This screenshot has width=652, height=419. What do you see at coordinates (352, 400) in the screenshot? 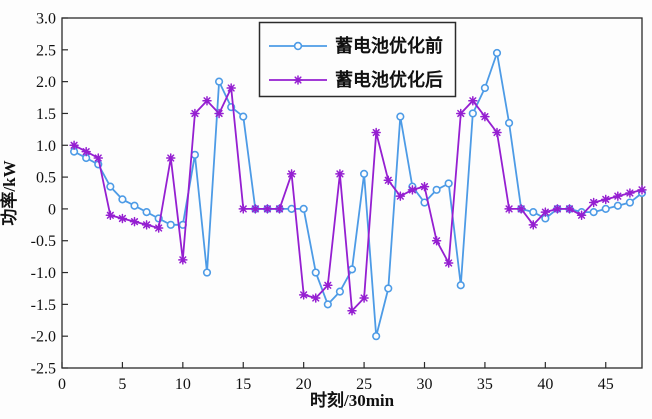
I see `x-axis-title: 时刻/30min` at bounding box center [352, 400].